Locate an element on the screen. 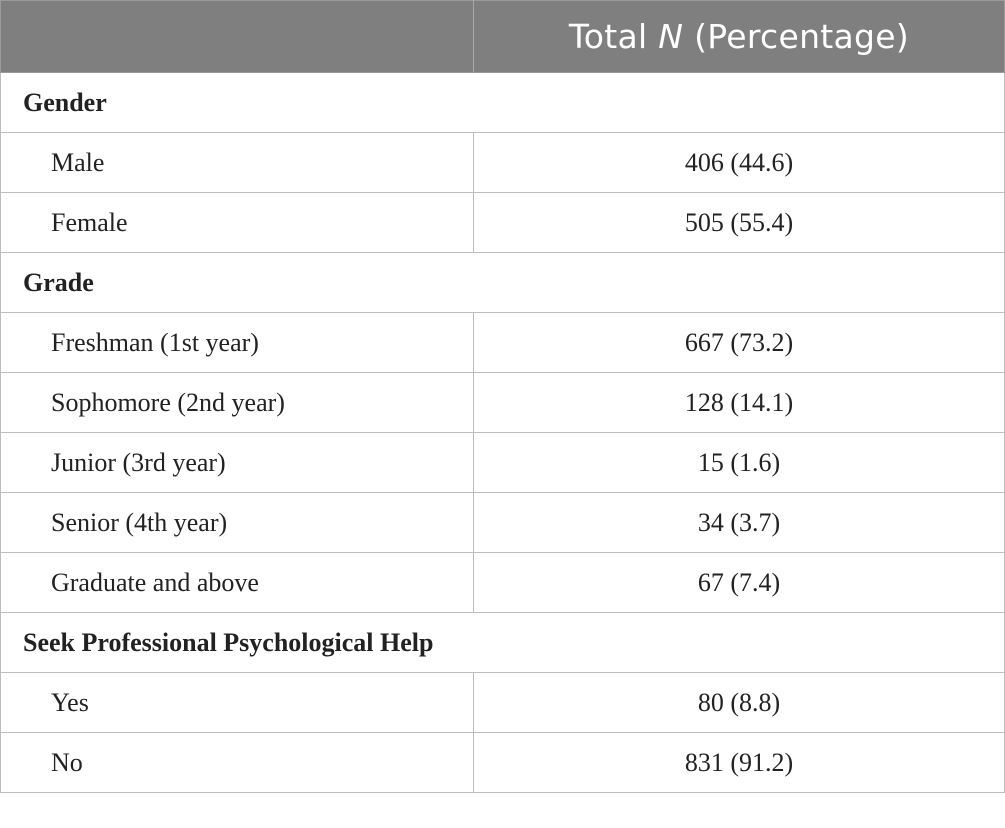 The width and height of the screenshot is (1005, 828). section-row-grade: Grade is located at coordinates (502, 282).